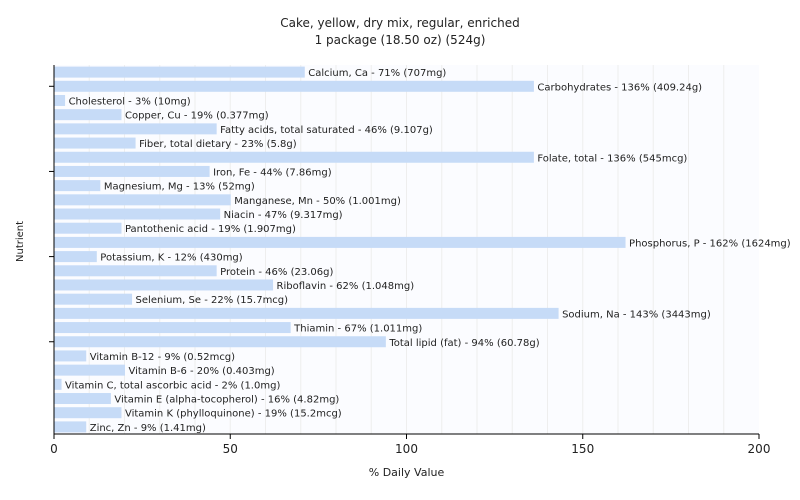 Image resolution: width=800 pixels, height=500 pixels. What do you see at coordinates (197, 116) in the screenshot?
I see `bar-label: Copper, Cu - 19% (0.377mg)` at bounding box center [197, 116].